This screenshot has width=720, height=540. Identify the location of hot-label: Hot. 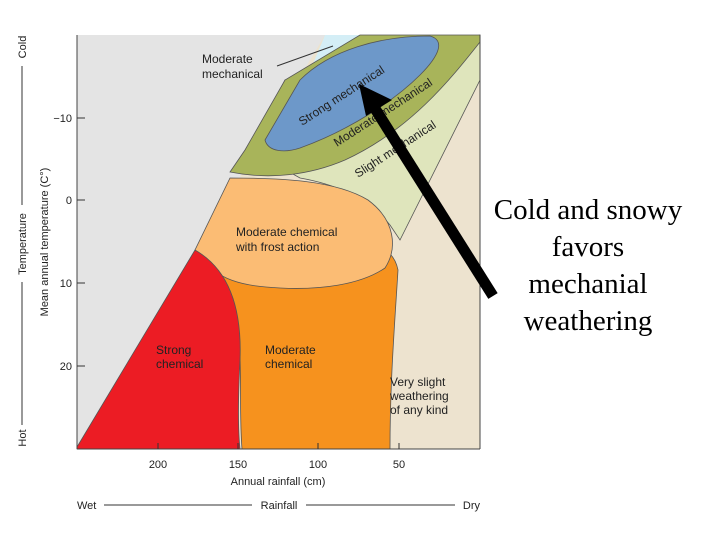
(23, 437).